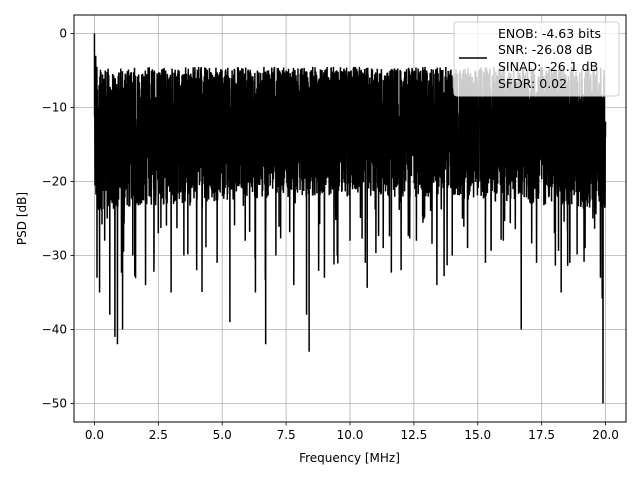 Image resolution: width=640 pixels, height=480 pixels. What do you see at coordinates (477, 435) in the screenshot?
I see `x-tick-label: 15.0` at bounding box center [477, 435].